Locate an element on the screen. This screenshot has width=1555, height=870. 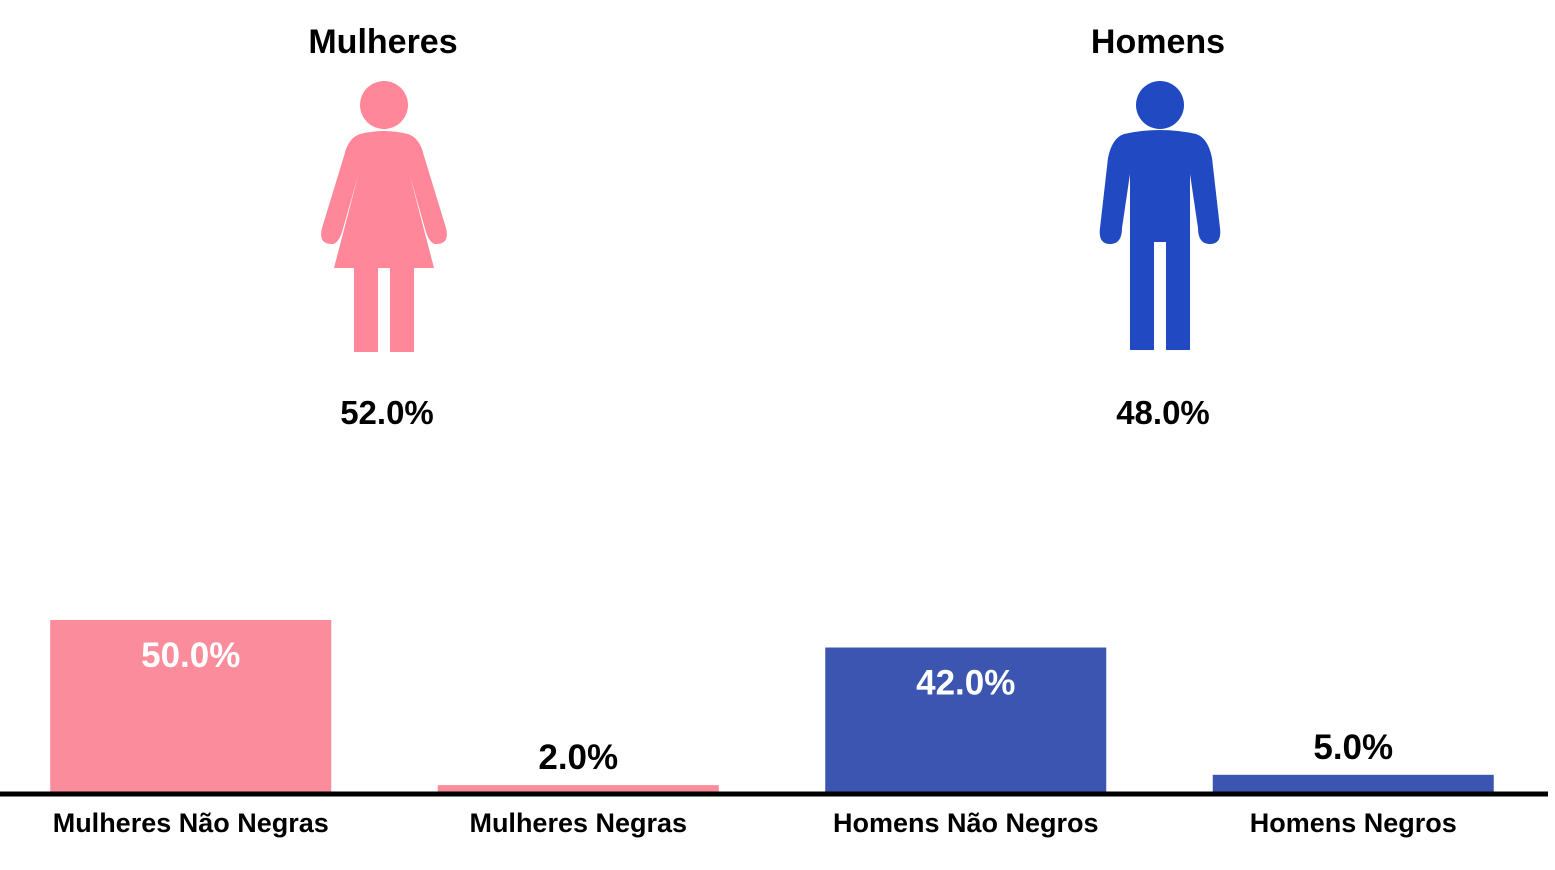
category-label: Homens Negros is located at coordinates (1353, 823).